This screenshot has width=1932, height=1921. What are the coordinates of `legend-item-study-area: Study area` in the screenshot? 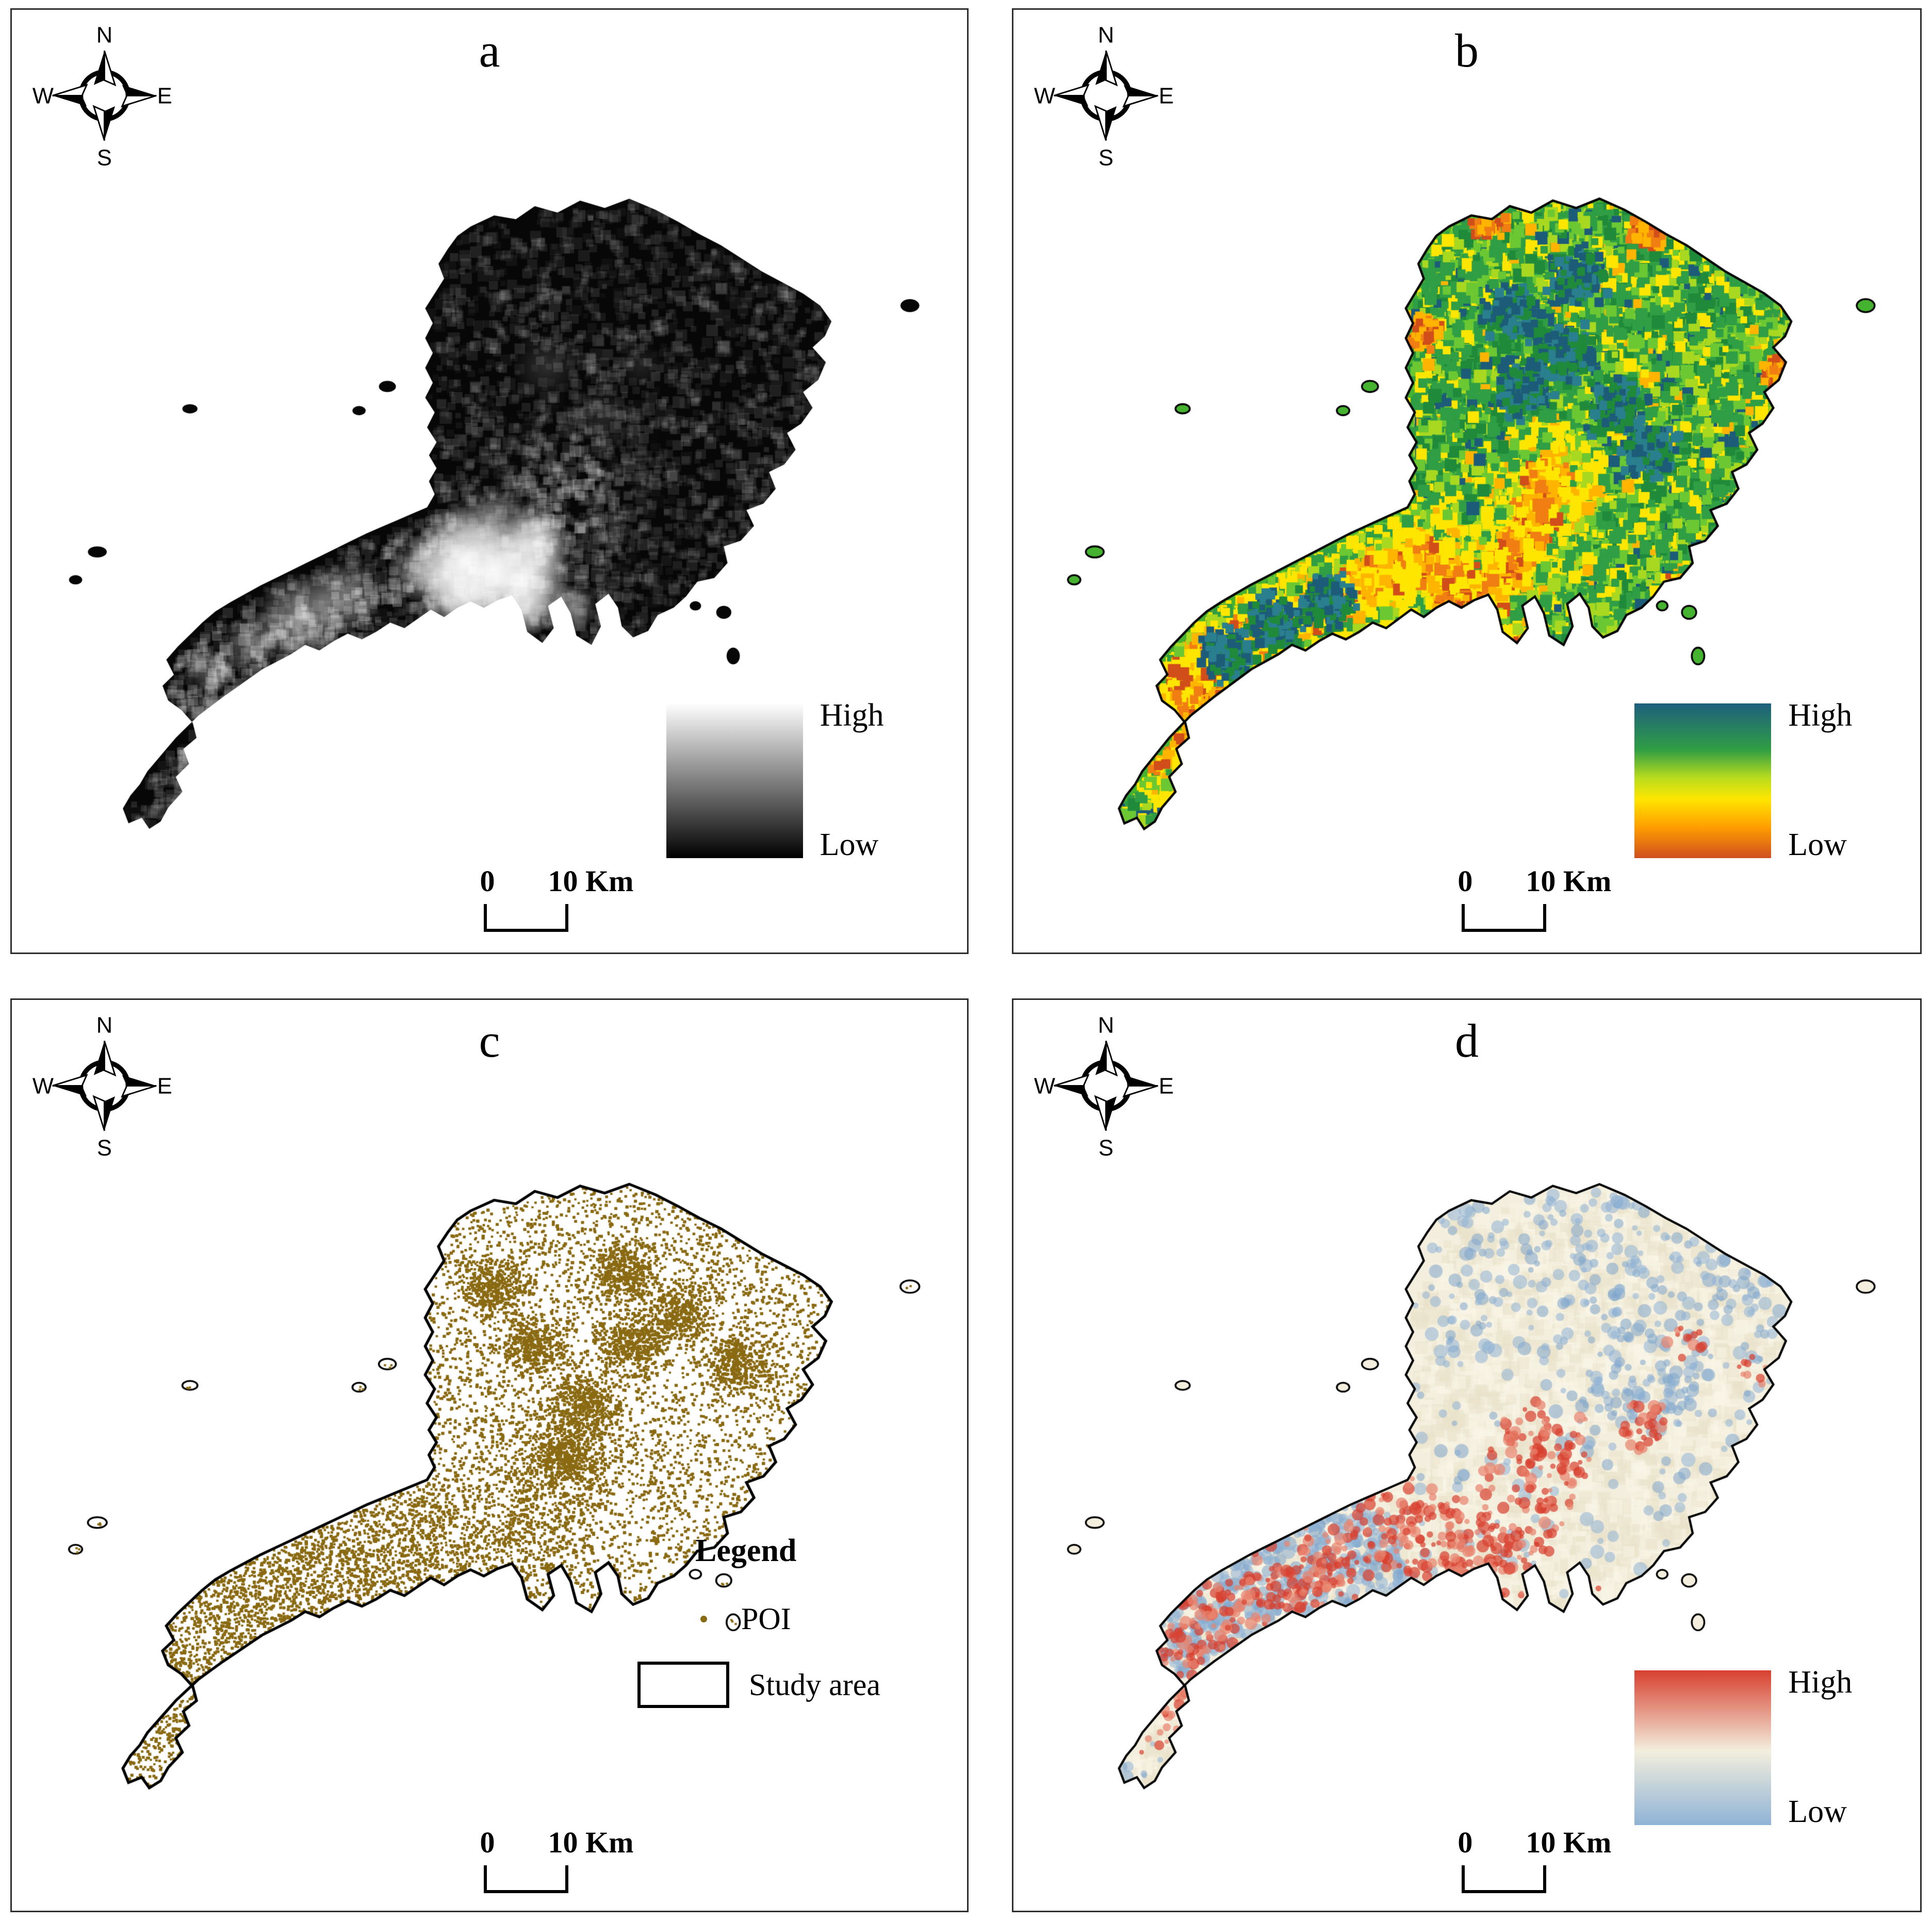 It's located at (795, 1685).